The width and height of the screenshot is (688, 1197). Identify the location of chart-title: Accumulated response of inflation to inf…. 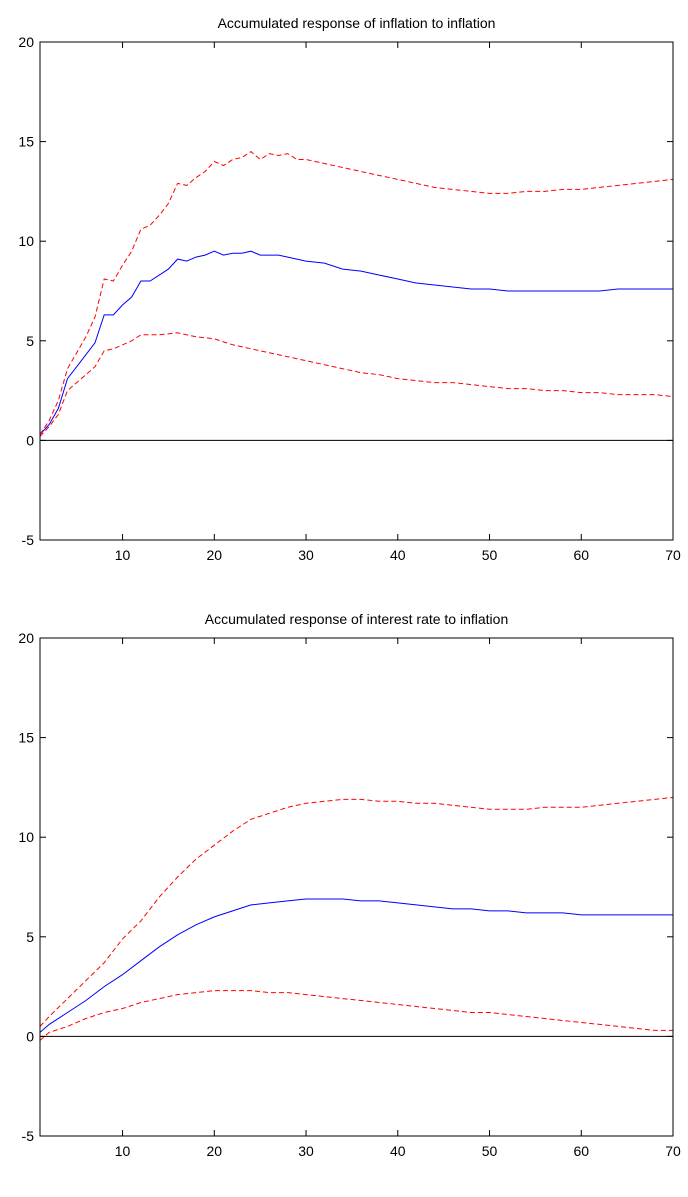
(357, 23).